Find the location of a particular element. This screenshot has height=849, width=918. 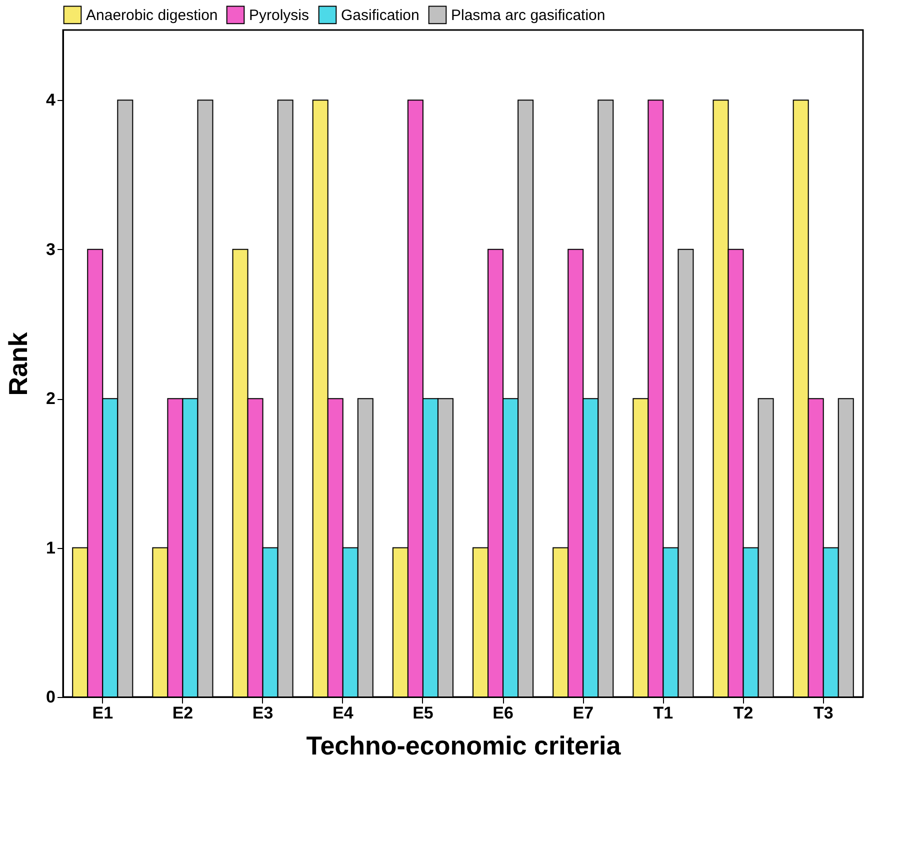

legend-label: Anaerobic digestion is located at coordinates (152, 15).